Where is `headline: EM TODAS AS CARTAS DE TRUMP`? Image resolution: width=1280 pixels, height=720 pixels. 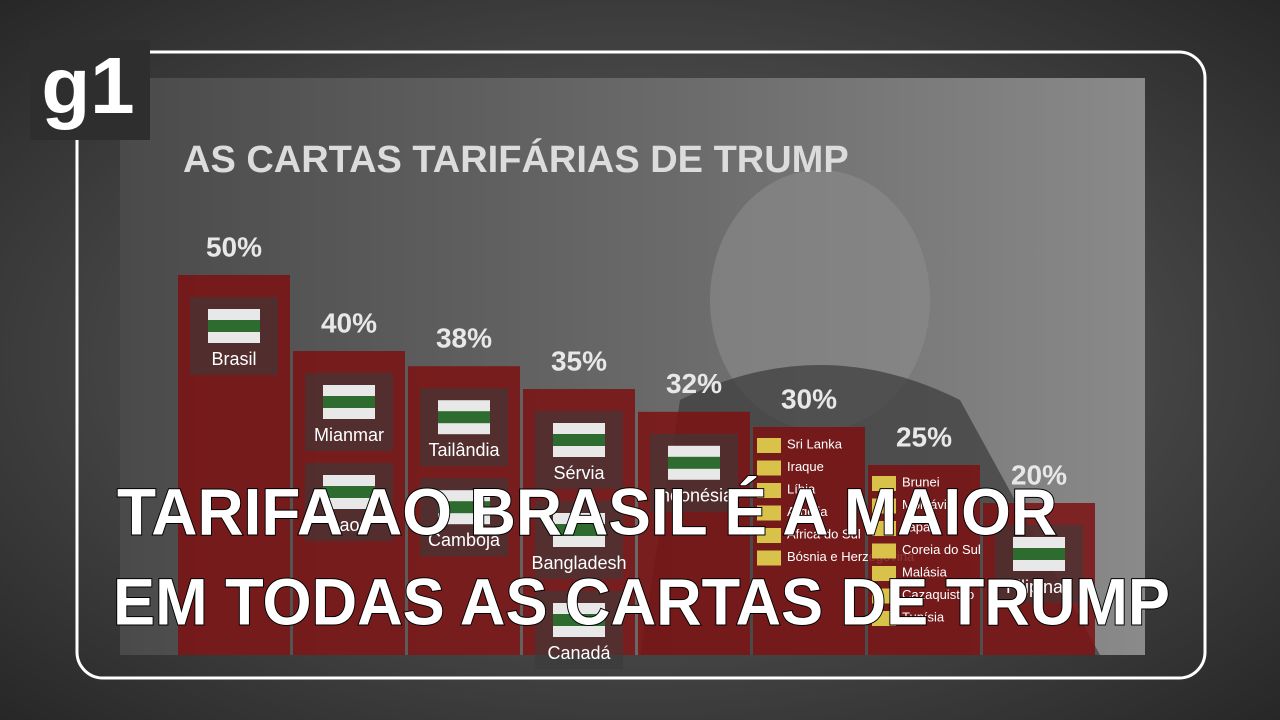 headline: EM TODAS AS CARTAS DE TRUMP is located at coordinates (641, 601).